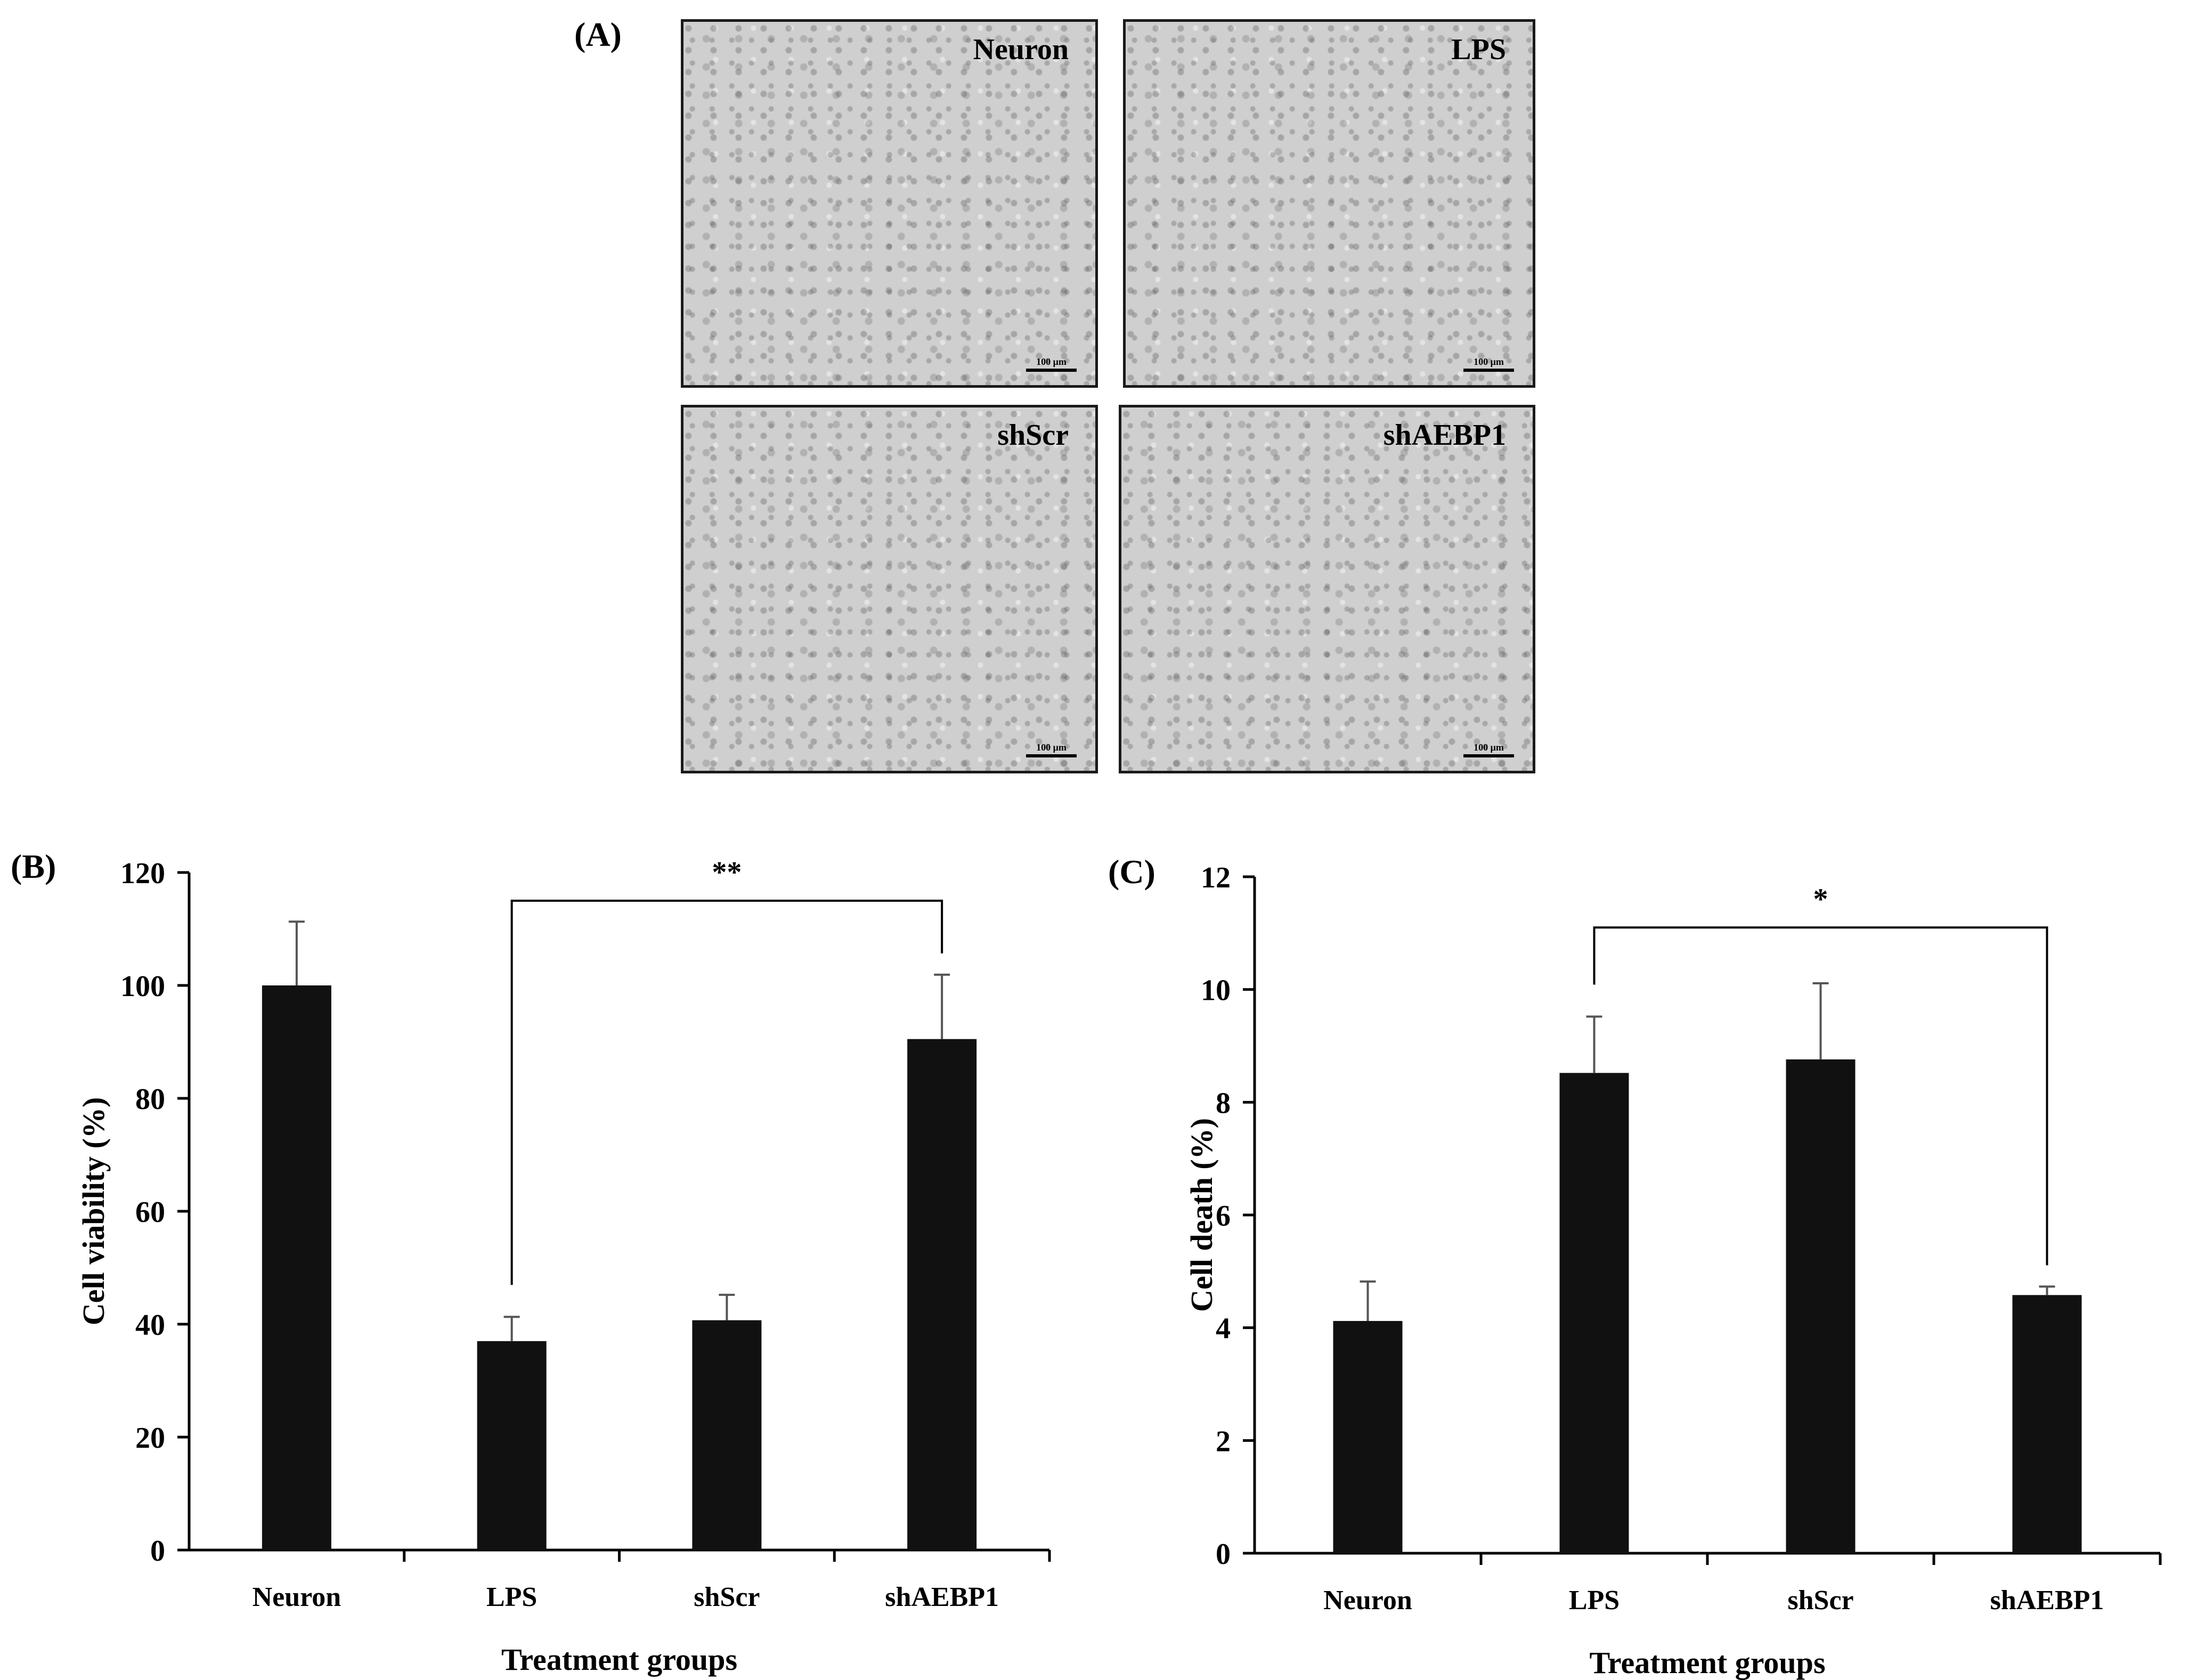  I want to click on y-tick-label: 100, so click(142, 986).